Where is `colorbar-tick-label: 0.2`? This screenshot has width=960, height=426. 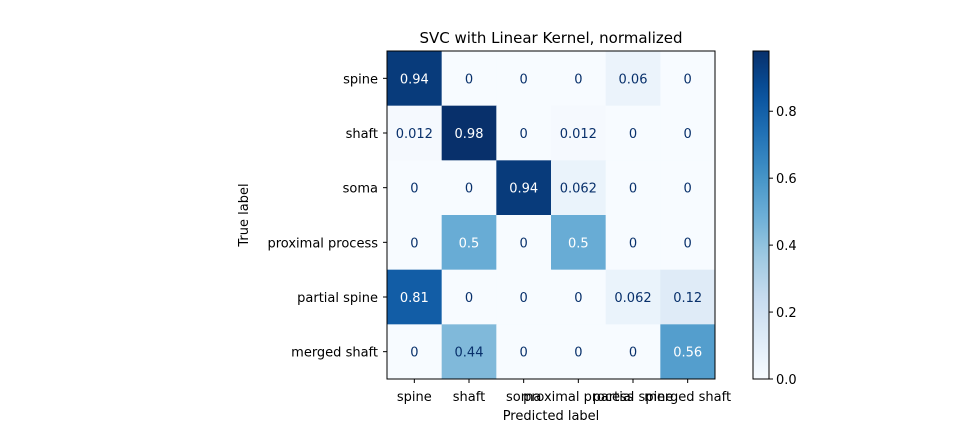
colorbar-tick-label: 0.2 is located at coordinates (786, 313).